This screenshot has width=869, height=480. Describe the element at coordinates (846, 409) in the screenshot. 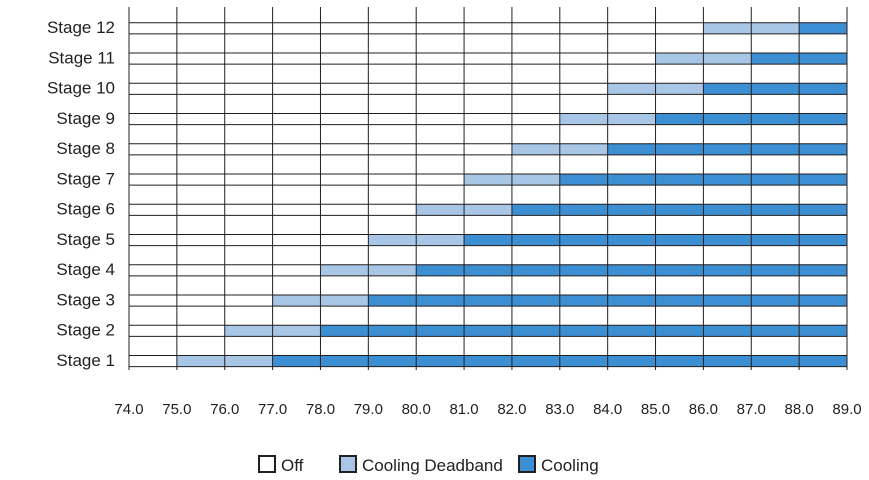

I see `x-tick-label: 89.0` at that location.